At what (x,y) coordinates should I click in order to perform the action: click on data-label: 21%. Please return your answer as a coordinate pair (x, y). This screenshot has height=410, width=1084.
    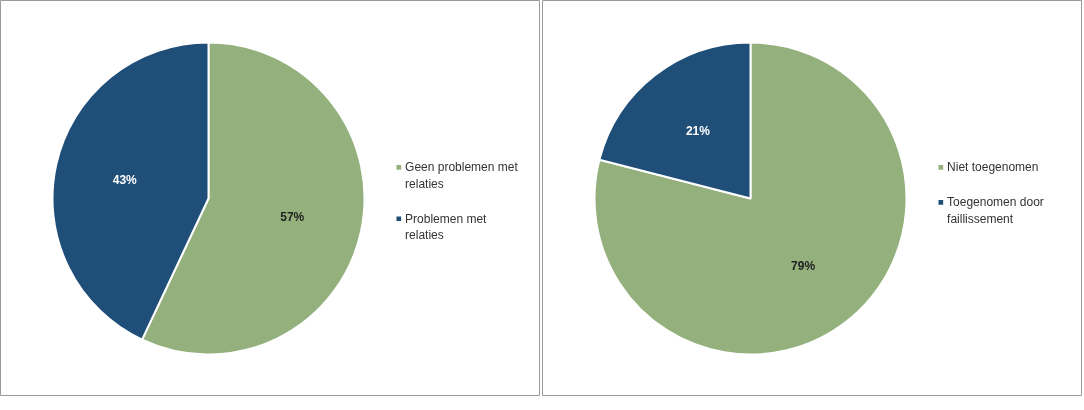
    Looking at the image, I should click on (698, 130).